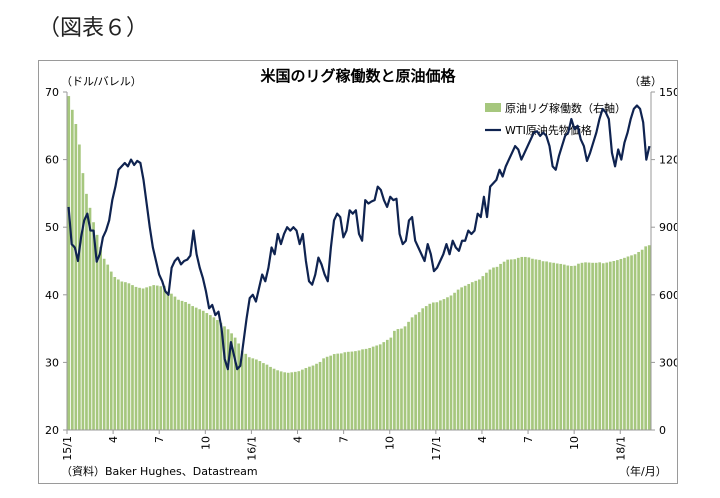 The height and width of the screenshot is (498, 720). I want to click on left-tick-label: 50, so click(52, 227).